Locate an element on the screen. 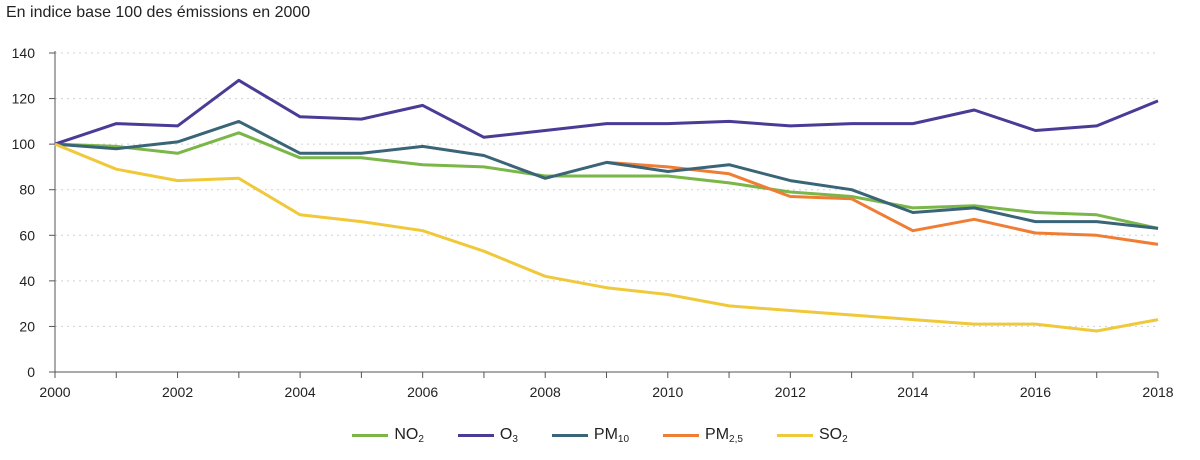  x-tick-label: 2014 is located at coordinates (912, 392).